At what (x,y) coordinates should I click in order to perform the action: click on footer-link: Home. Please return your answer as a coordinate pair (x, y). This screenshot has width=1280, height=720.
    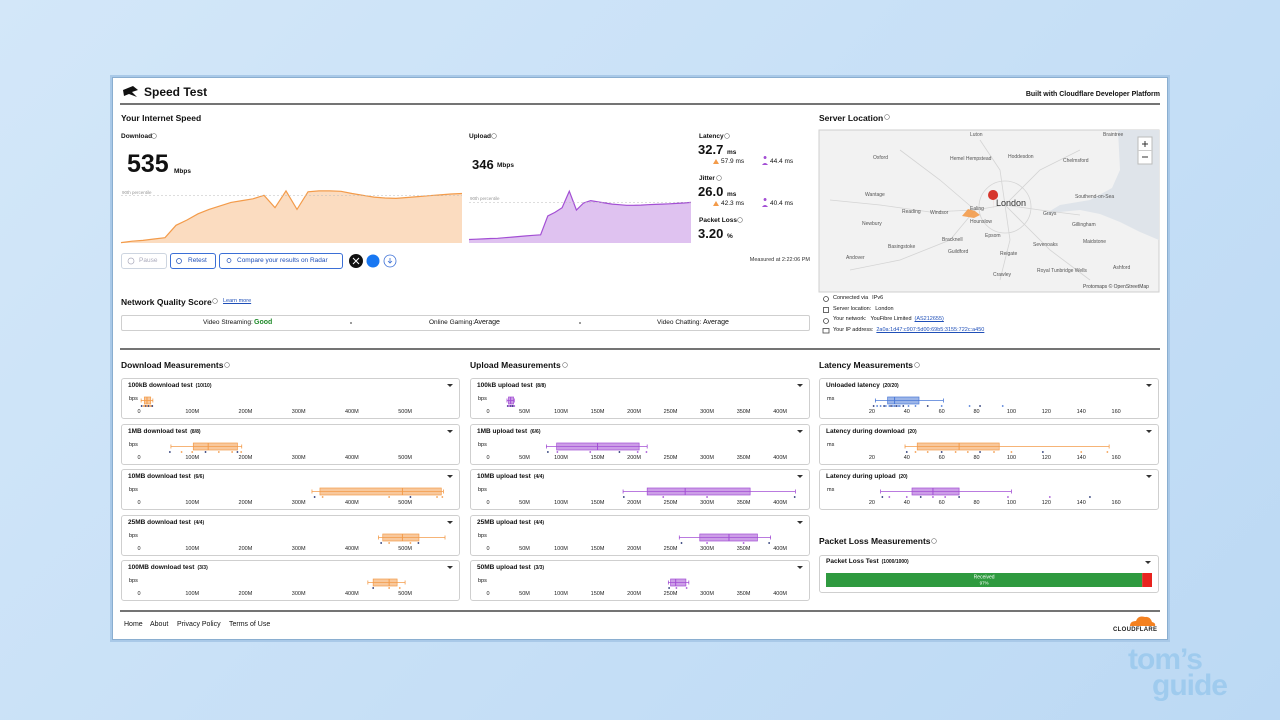
    Looking at the image, I should click on (133, 624).